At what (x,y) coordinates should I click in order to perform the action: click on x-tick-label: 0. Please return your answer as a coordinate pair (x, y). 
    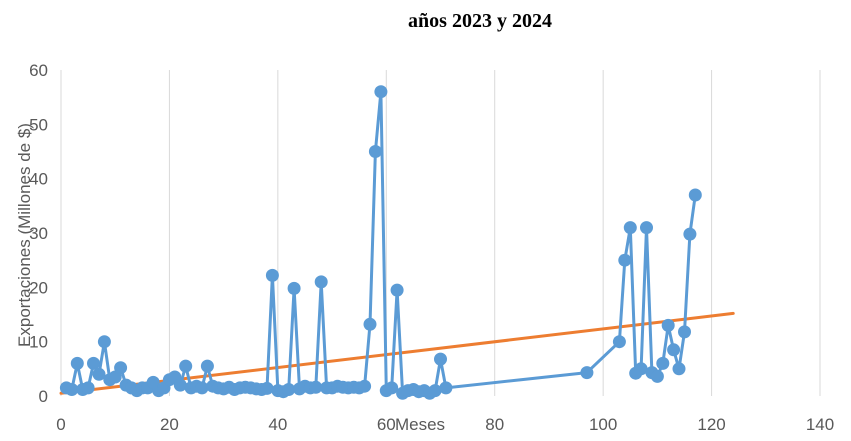
    Looking at the image, I should click on (60, 424).